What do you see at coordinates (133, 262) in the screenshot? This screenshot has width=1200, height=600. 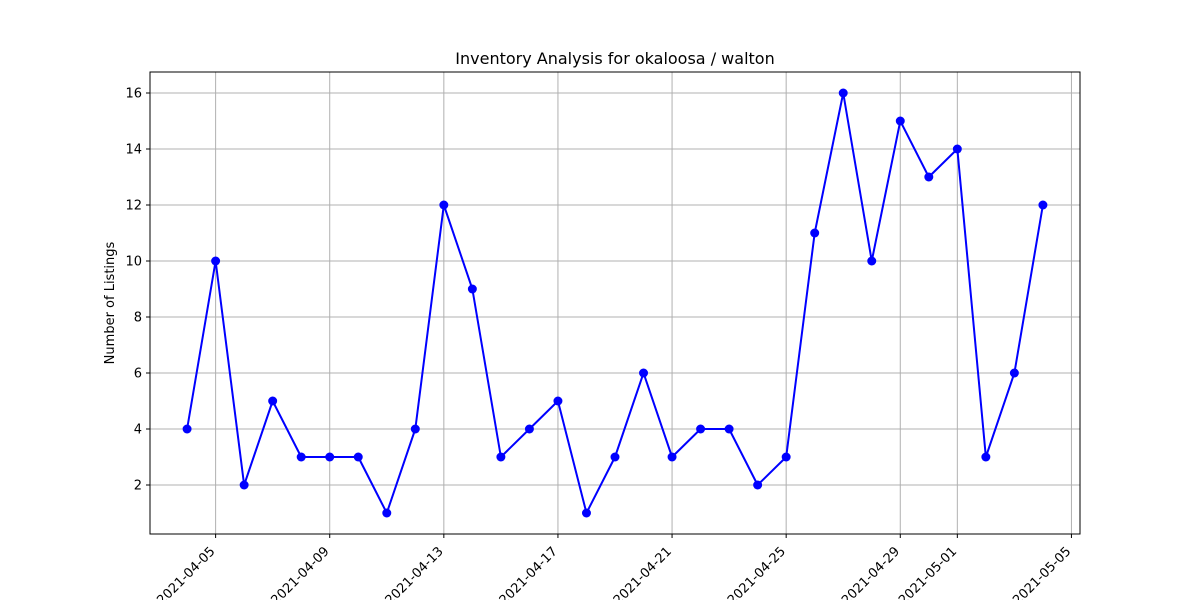 I see `y-tick-label: 10` at bounding box center [133, 262].